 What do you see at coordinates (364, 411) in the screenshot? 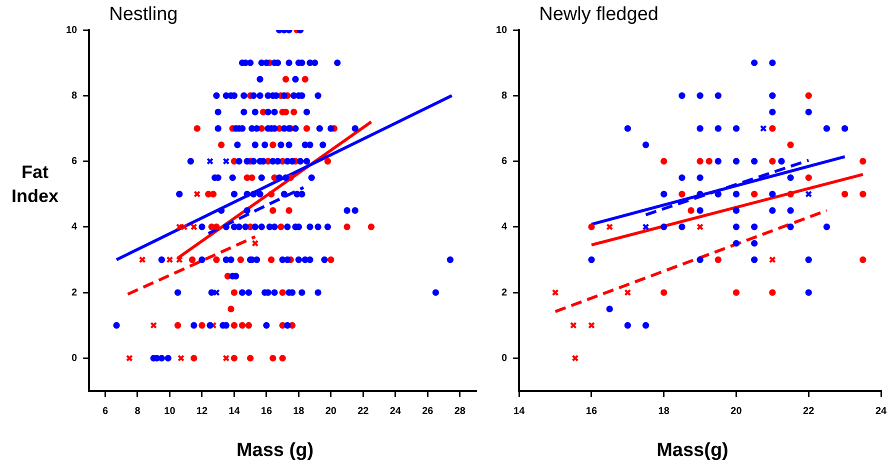
I see `x-tick-label: 22` at bounding box center [364, 411].